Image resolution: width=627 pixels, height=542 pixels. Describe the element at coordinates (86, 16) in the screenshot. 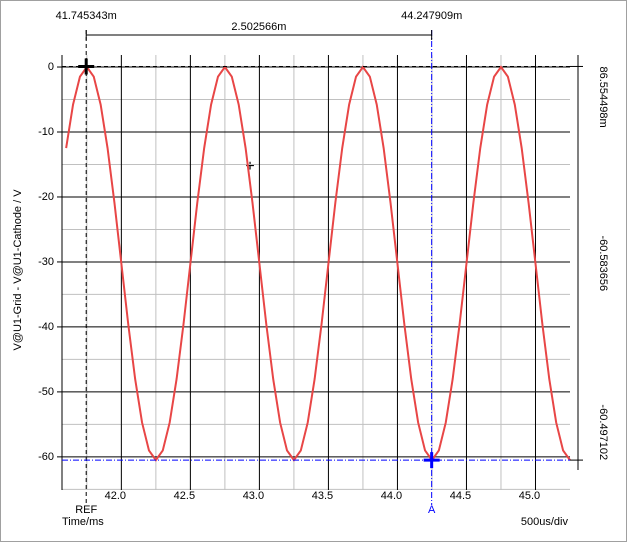

I see `cursor-x-label: 41.745343m` at that location.